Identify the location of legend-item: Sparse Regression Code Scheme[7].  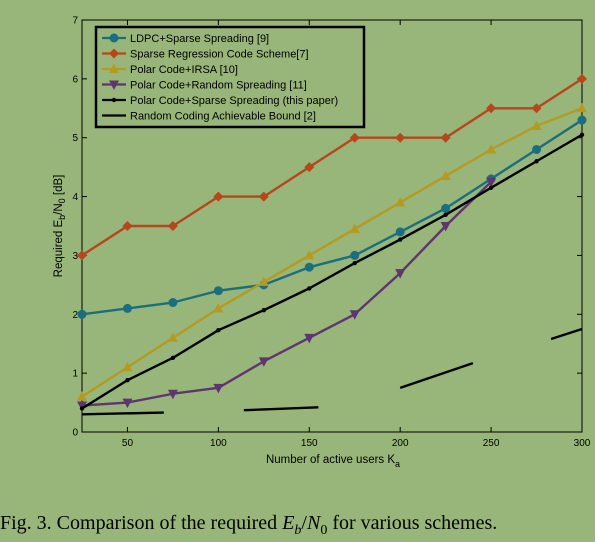
(205, 54).